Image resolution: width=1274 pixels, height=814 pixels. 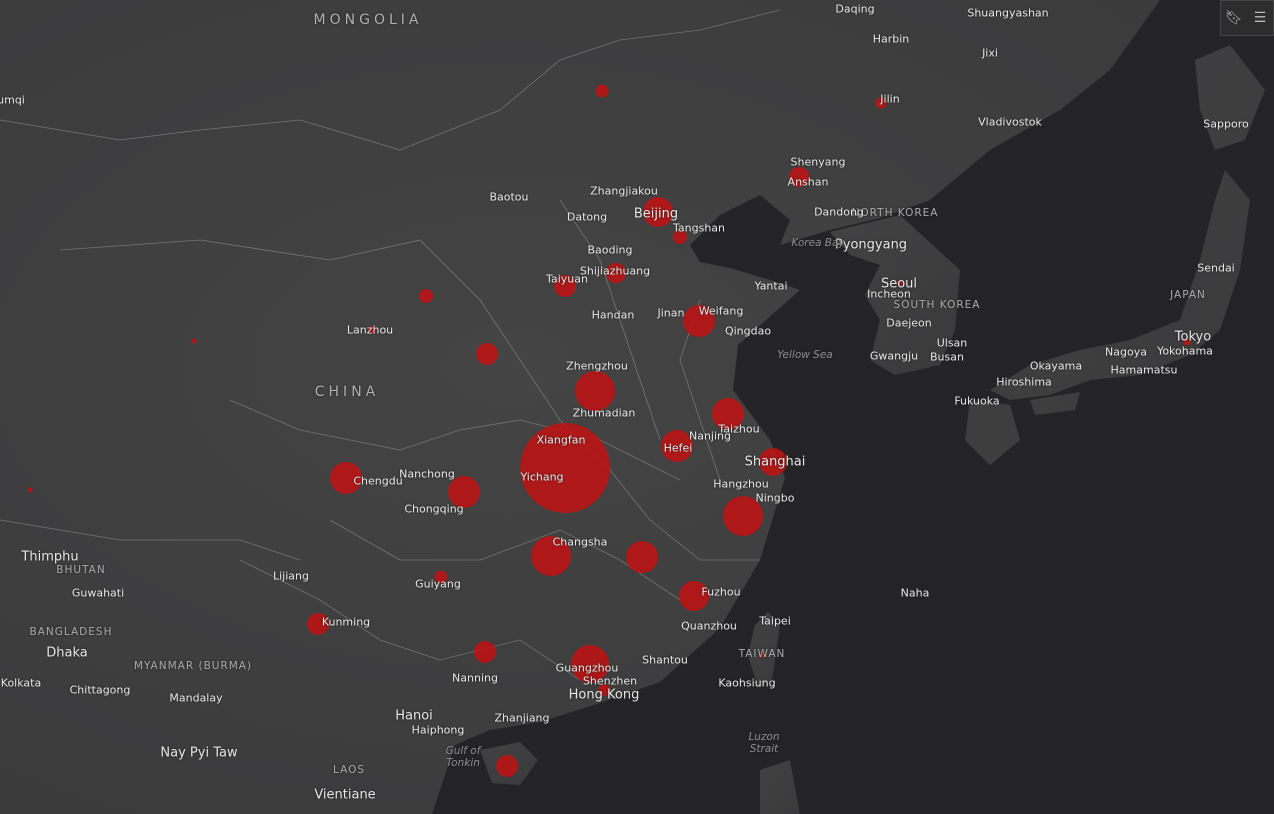 What do you see at coordinates (1056, 366) in the screenshot?
I see `city-label: Okayama` at bounding box center [1056, 366].